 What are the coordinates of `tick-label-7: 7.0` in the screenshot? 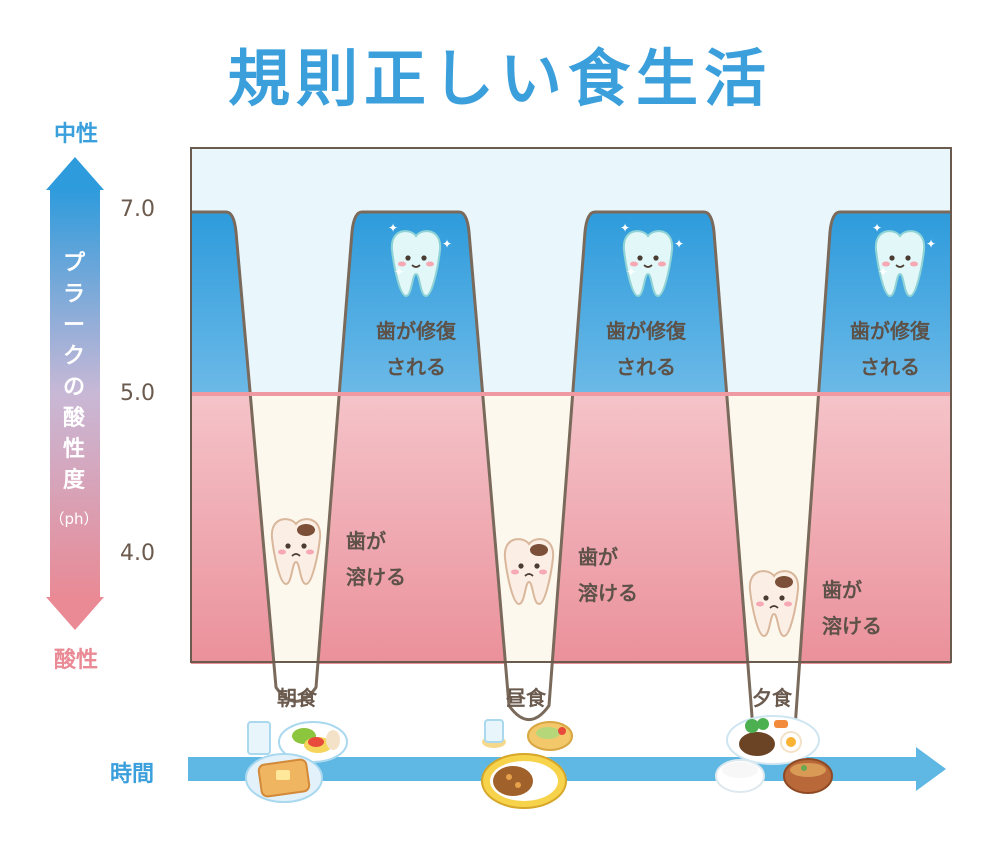 It's located at (137, 209).